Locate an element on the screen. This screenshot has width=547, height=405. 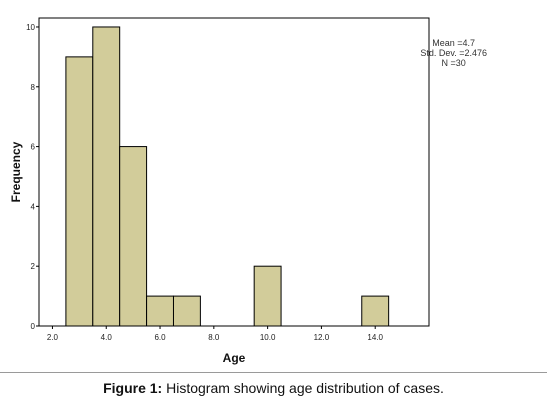
caption-divider is located at coordinates (273, 372).